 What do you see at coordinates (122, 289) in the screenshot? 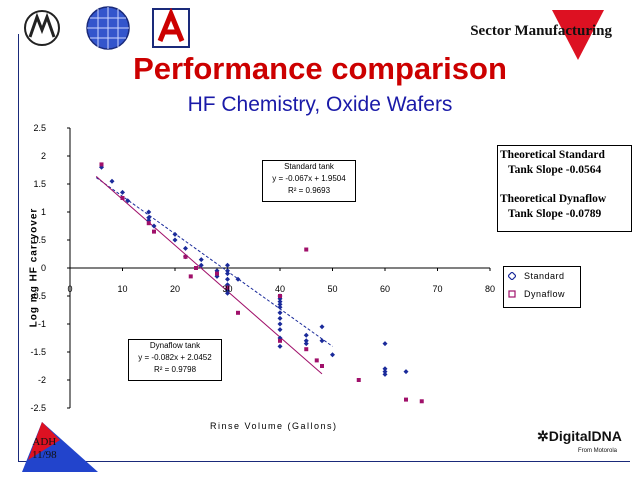
I see `x-tick-label: 10` at bounding box center [122, 289].